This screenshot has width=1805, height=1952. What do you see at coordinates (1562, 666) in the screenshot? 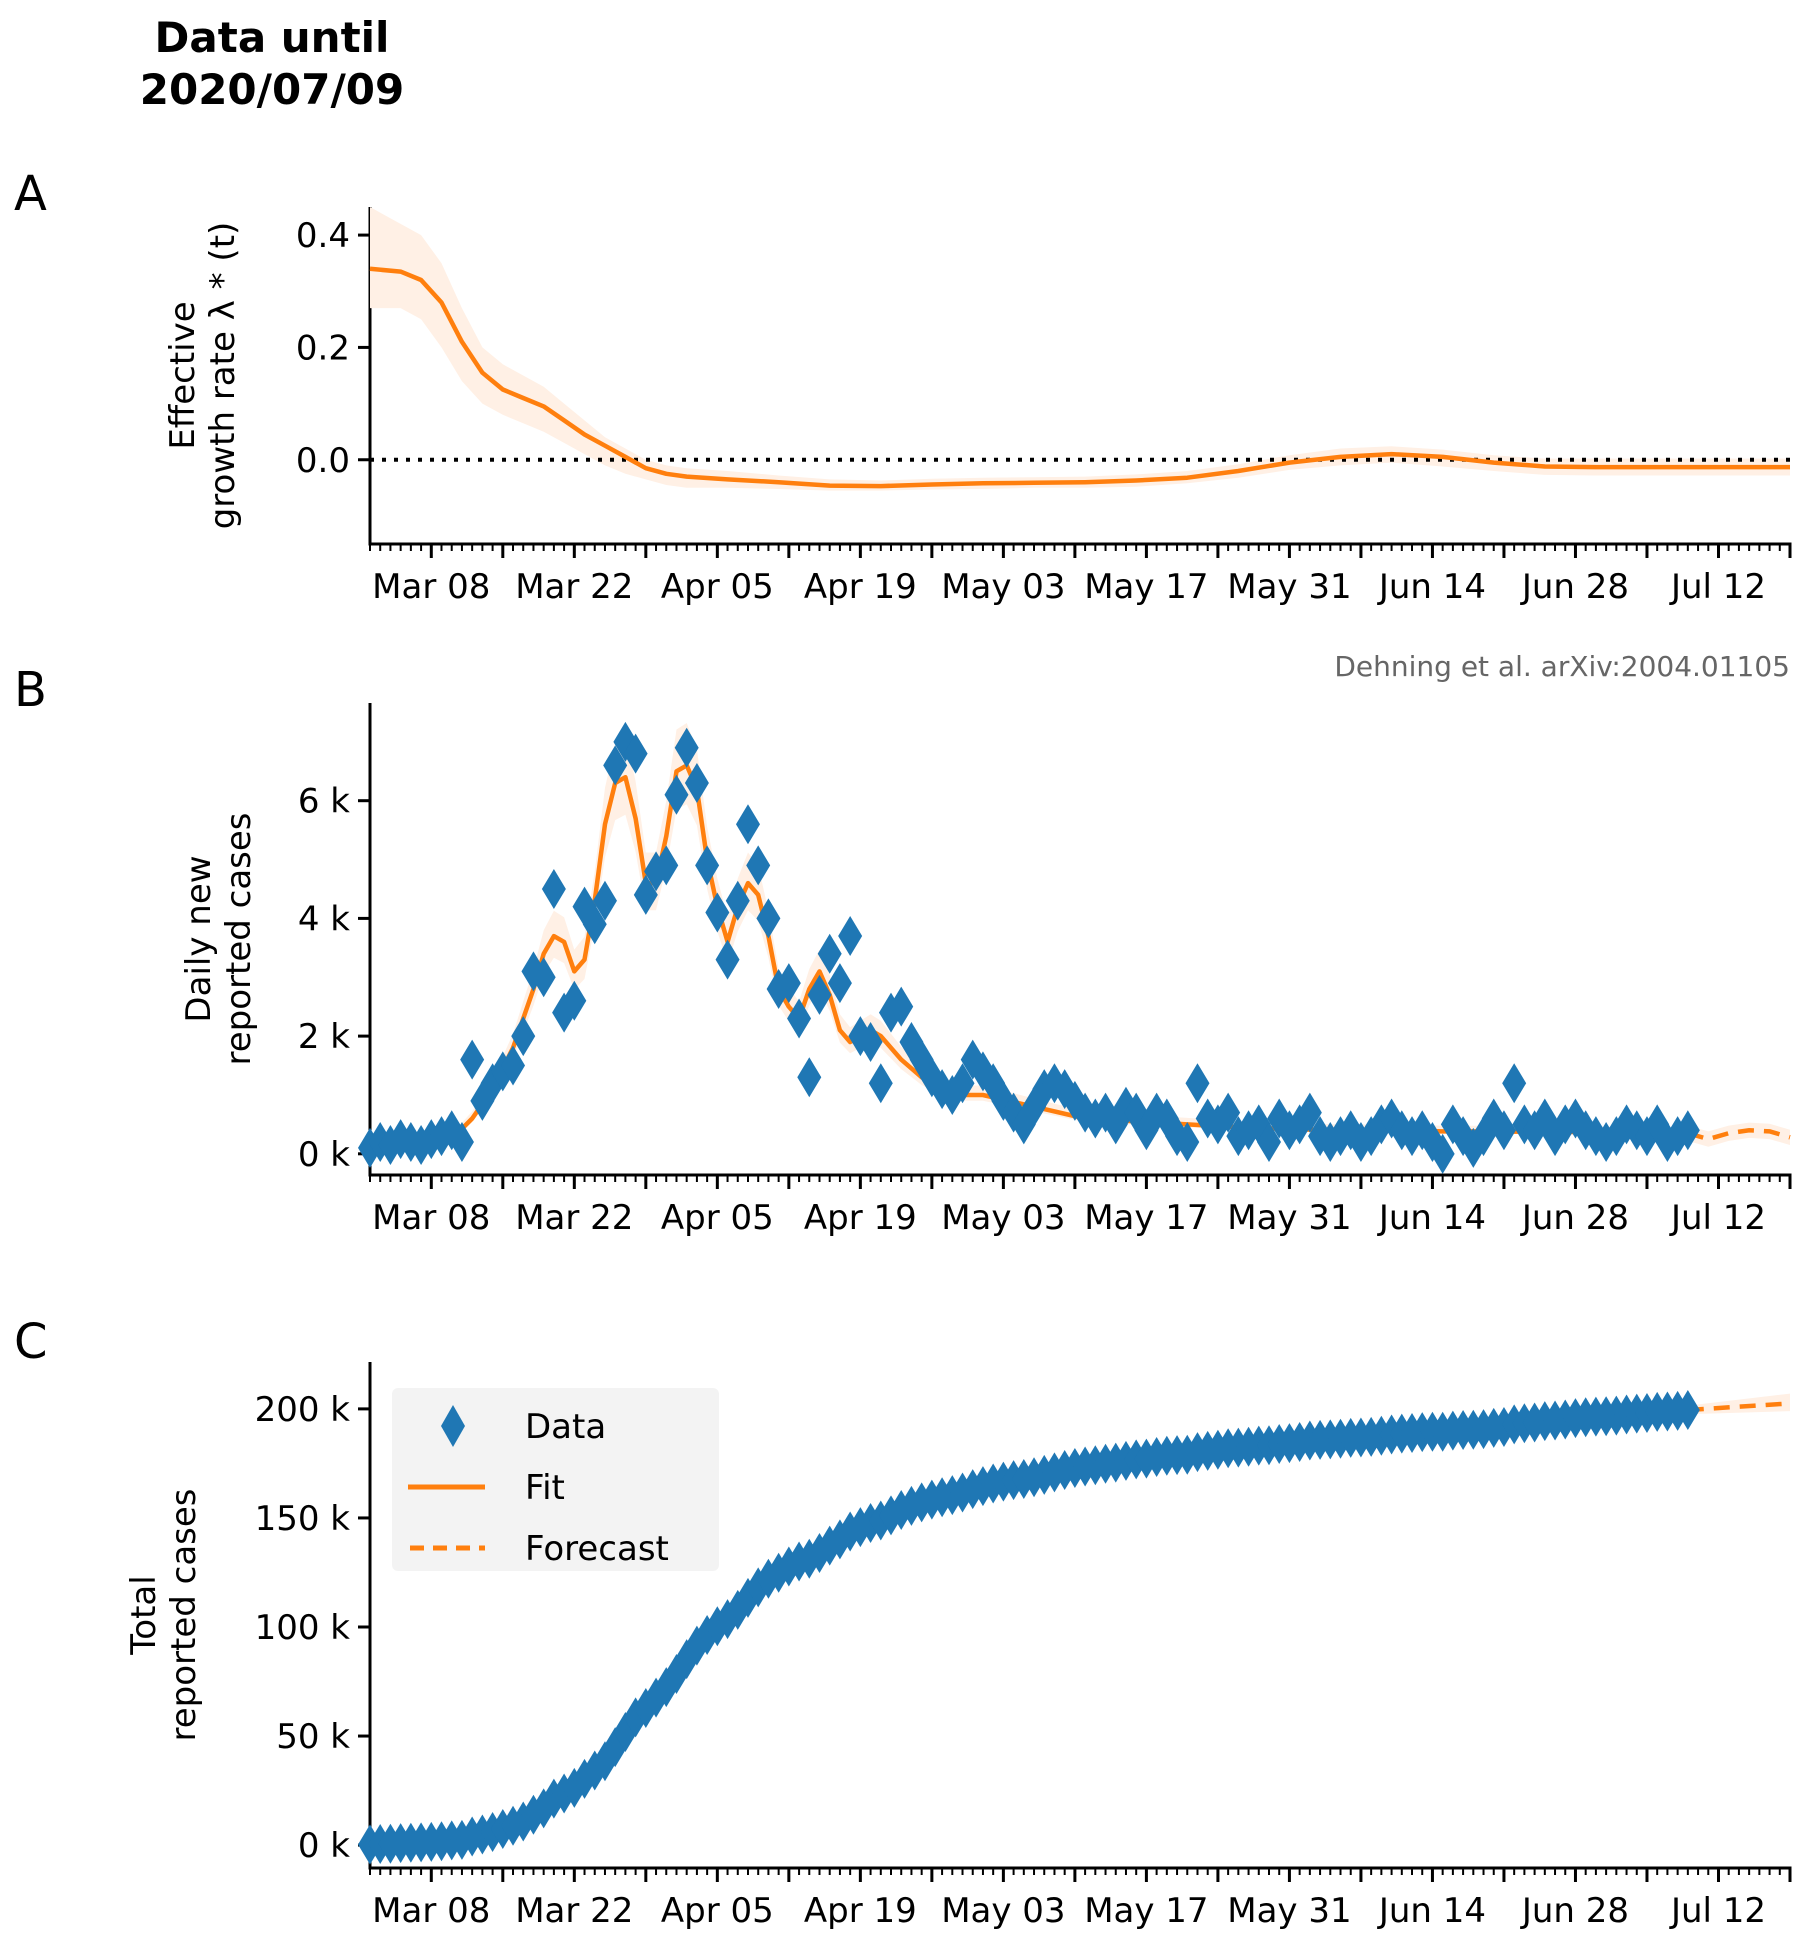
I see `credit-text: Dehning et al. arXiv:2004.01105` at bounding box center [1562, 666].